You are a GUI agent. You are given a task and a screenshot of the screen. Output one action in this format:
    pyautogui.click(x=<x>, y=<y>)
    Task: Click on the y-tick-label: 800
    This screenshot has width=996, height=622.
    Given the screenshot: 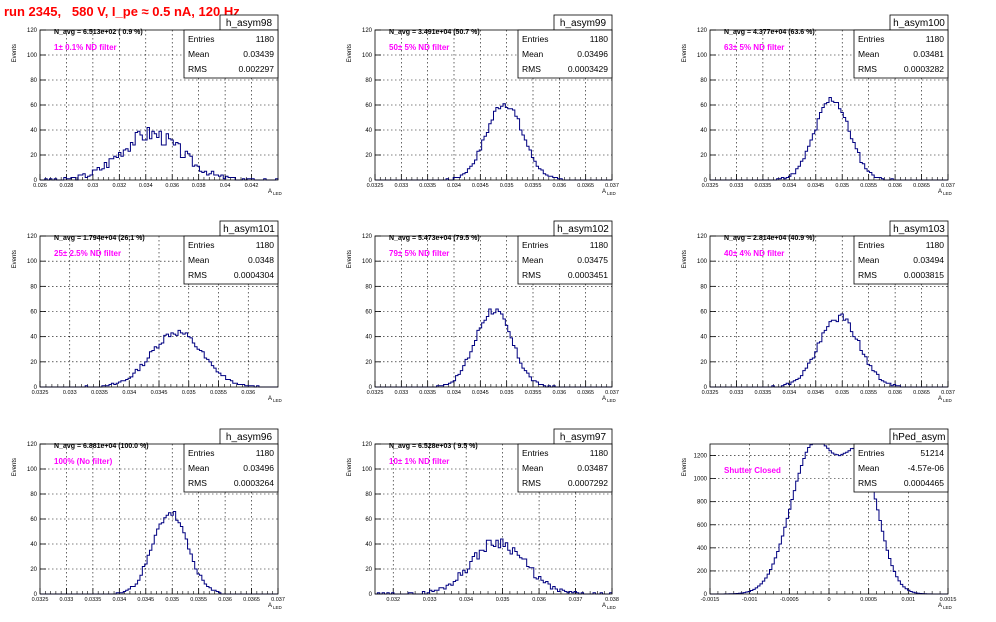 What is the action you would take?
    pyautogui.click(x=702, y=503)
    